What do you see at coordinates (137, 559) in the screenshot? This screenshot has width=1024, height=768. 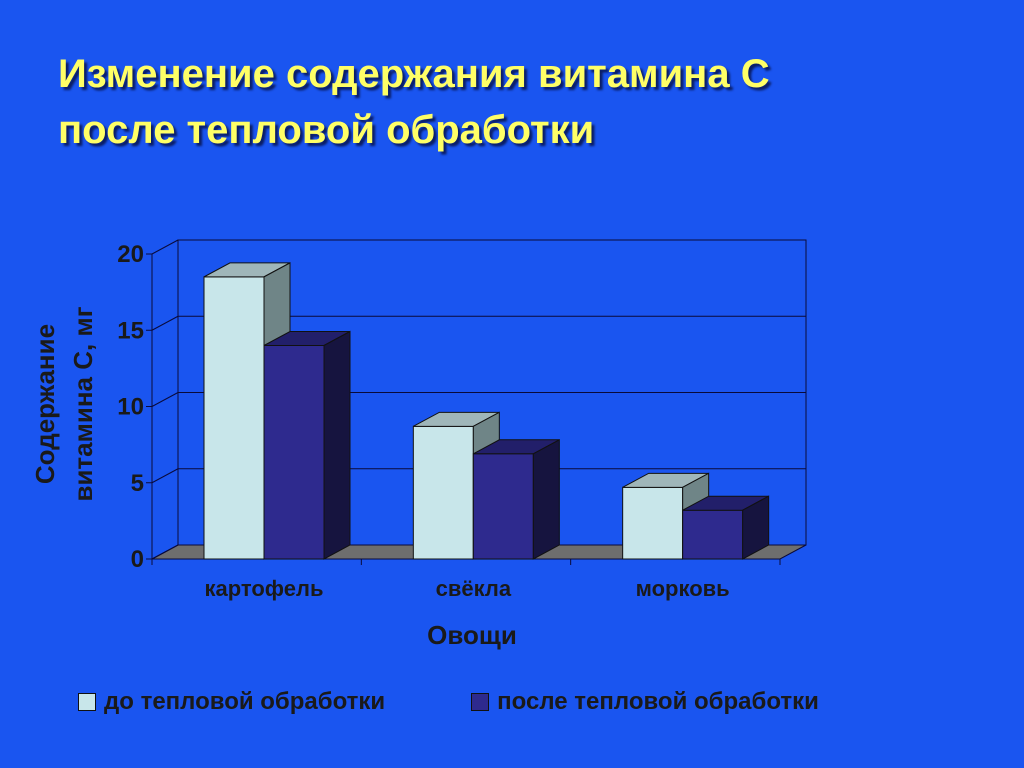 I see `y-tick-label: 0` at bounding box center [137, 559].